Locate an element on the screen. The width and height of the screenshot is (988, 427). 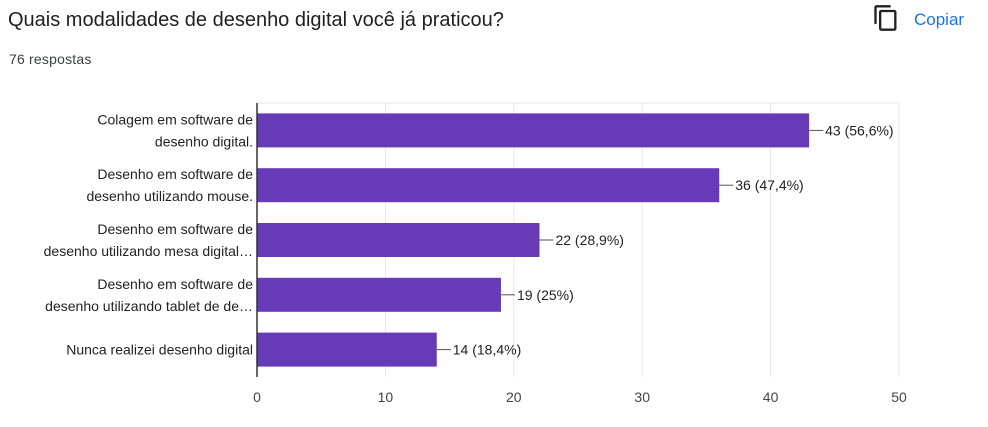
x-tick-label: 50 is located at coordinates (899, 397).